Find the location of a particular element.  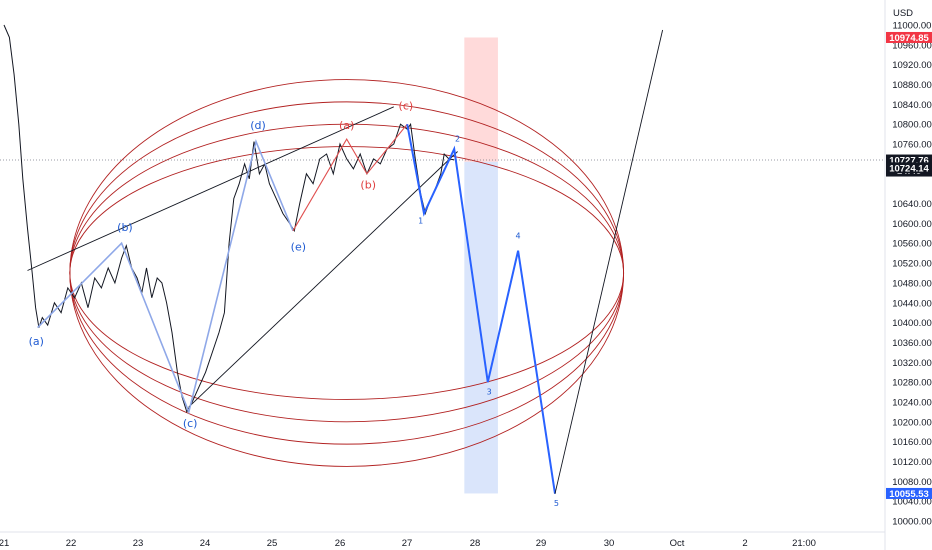

current-price-badge: 10727.76 is located at coordinates (909, 161).